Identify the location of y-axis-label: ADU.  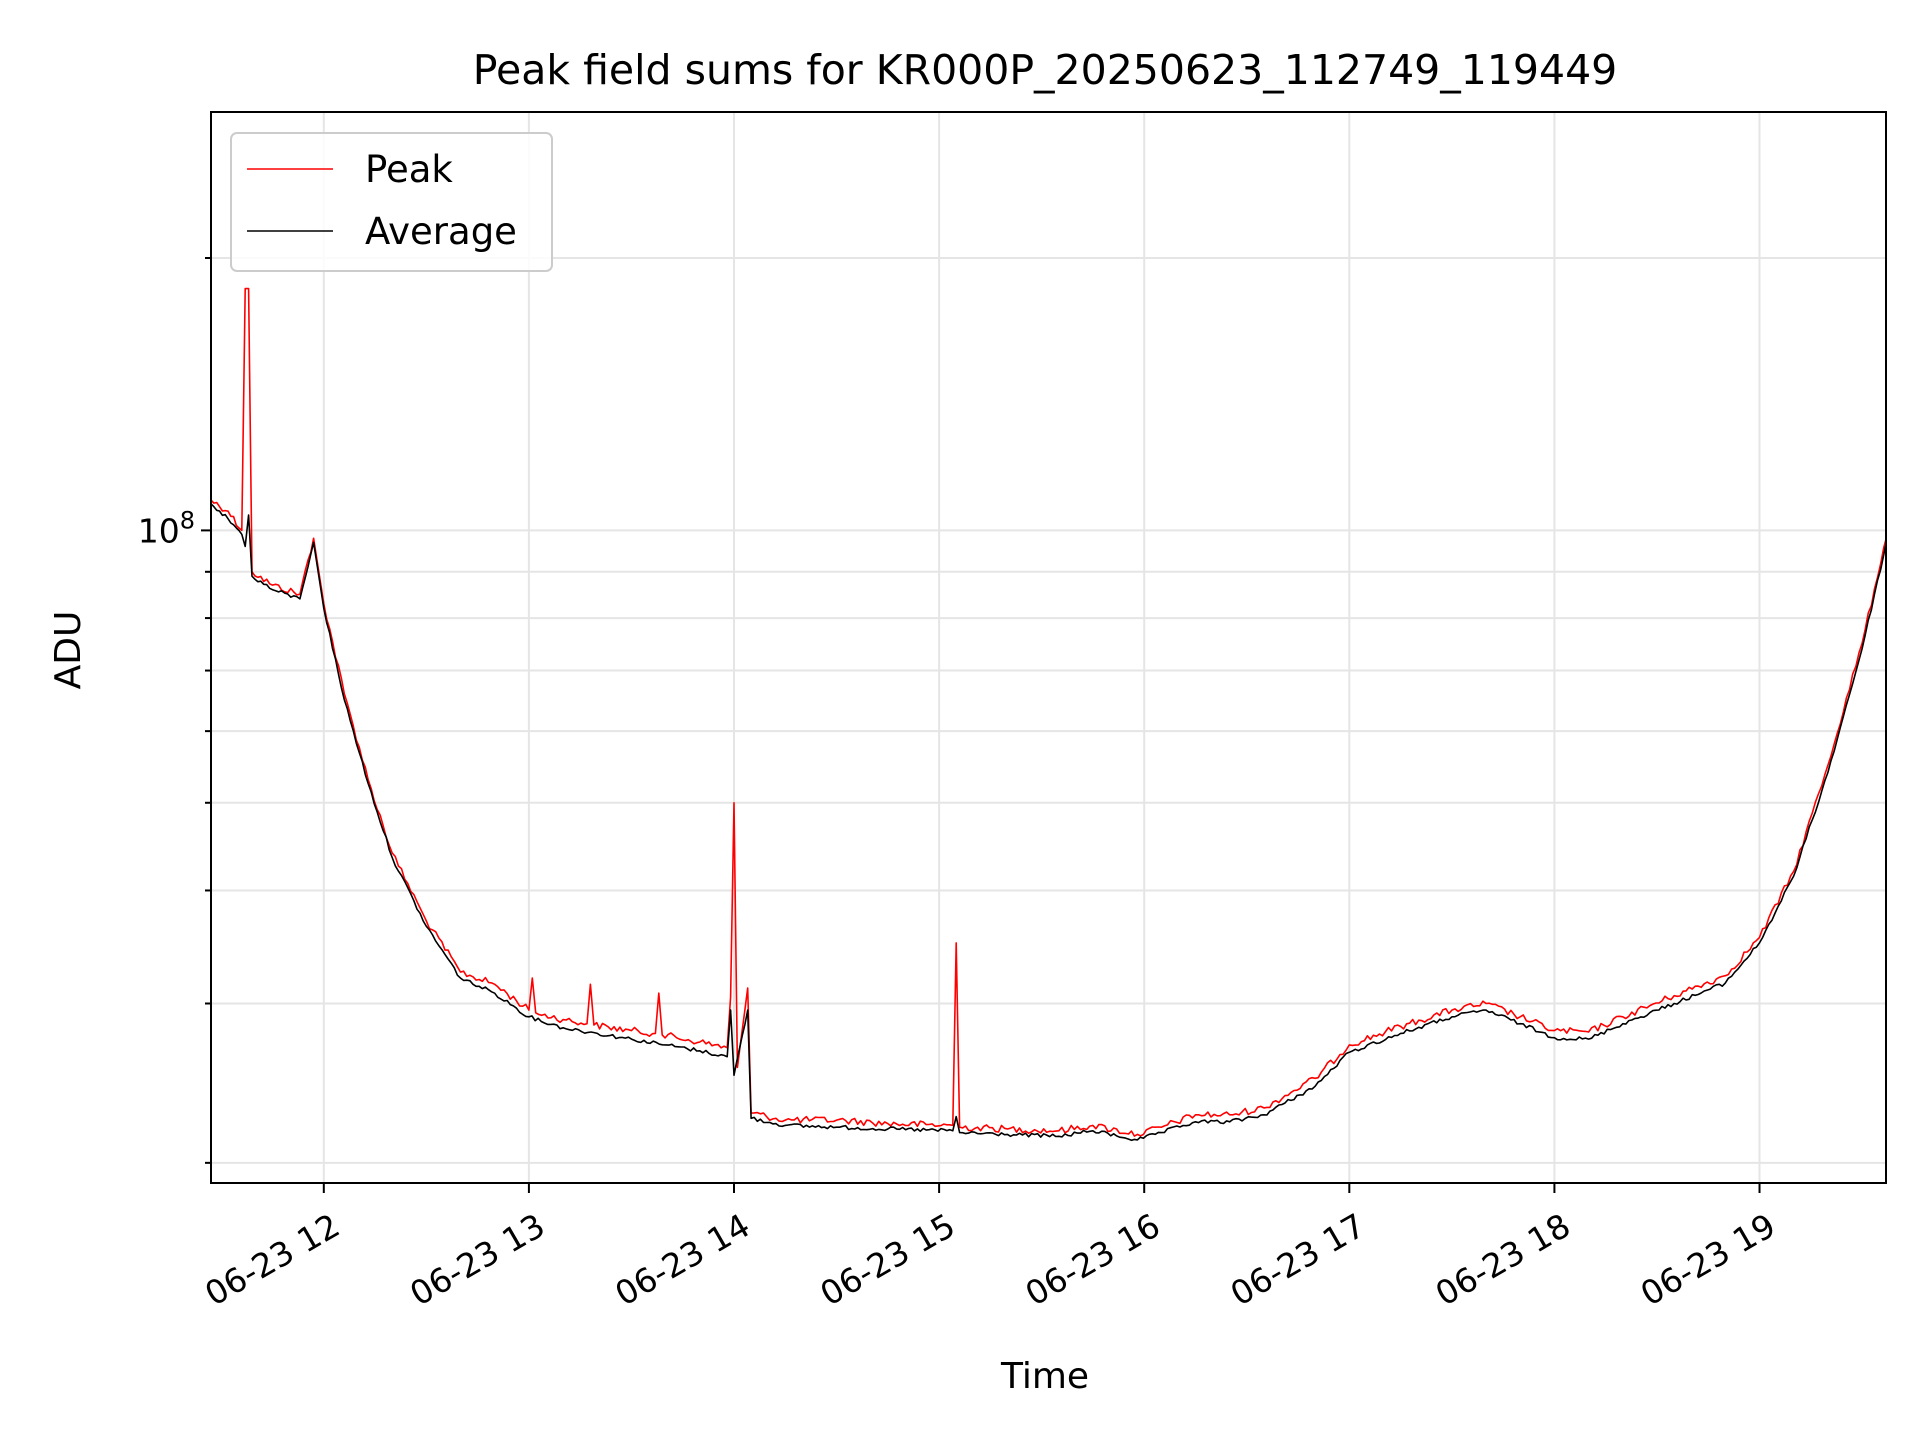
(68, 650).